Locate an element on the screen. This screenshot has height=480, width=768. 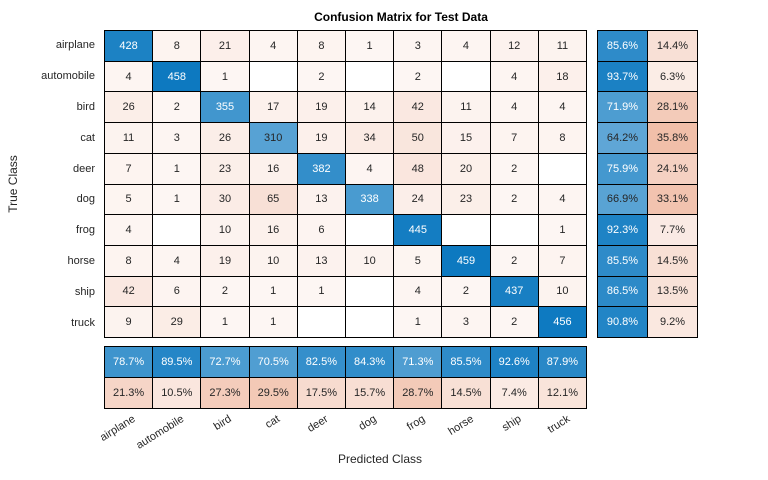
matrix-cell: 5 is located at coordinates (129, 200).